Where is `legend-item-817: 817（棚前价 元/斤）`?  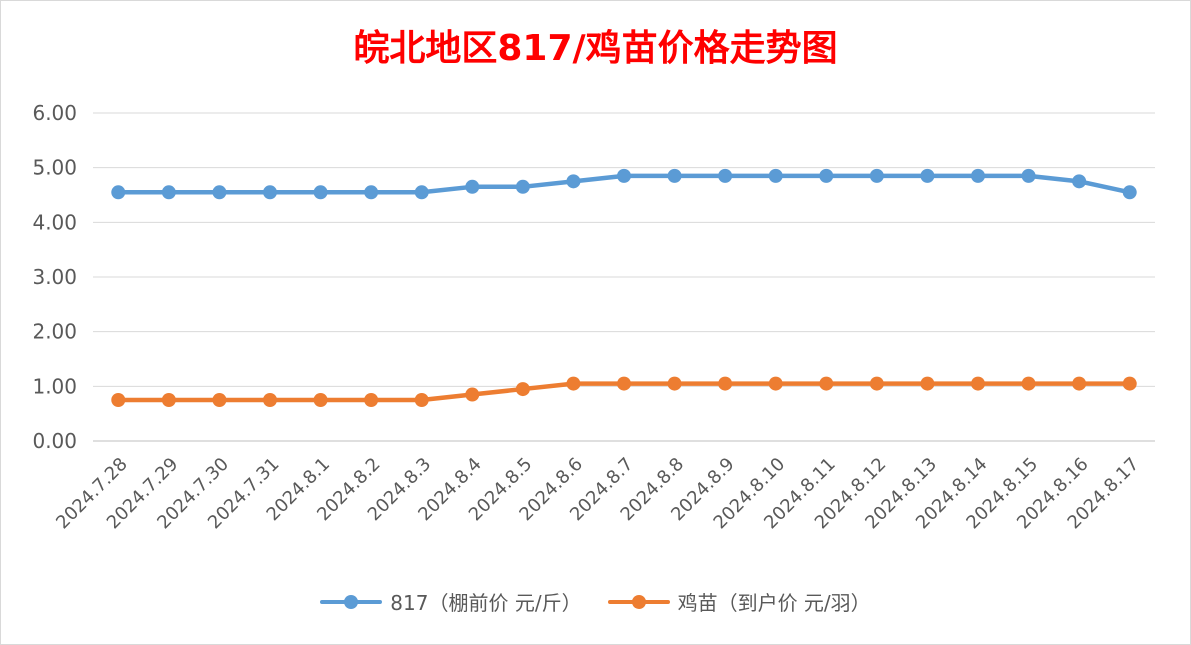
legend-item-817: 817（棚前价 元/斤） is located at coordinates (451, 601).